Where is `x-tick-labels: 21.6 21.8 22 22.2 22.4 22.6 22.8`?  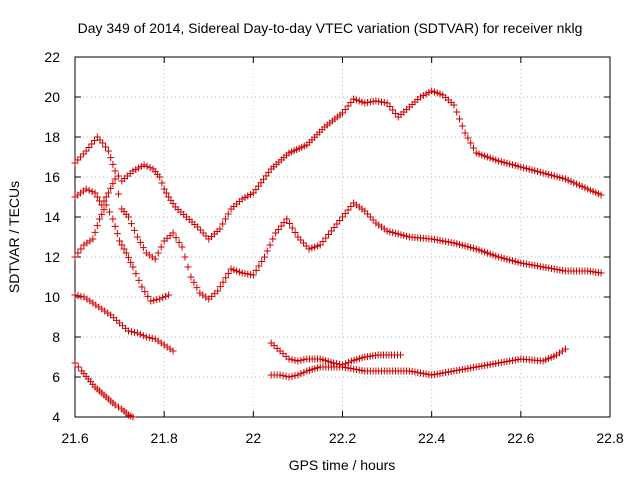 x-tick-labels: 21.6 21.8 22 22.2 22.4 22.6 22.8 is located at coordinates (342, 438).